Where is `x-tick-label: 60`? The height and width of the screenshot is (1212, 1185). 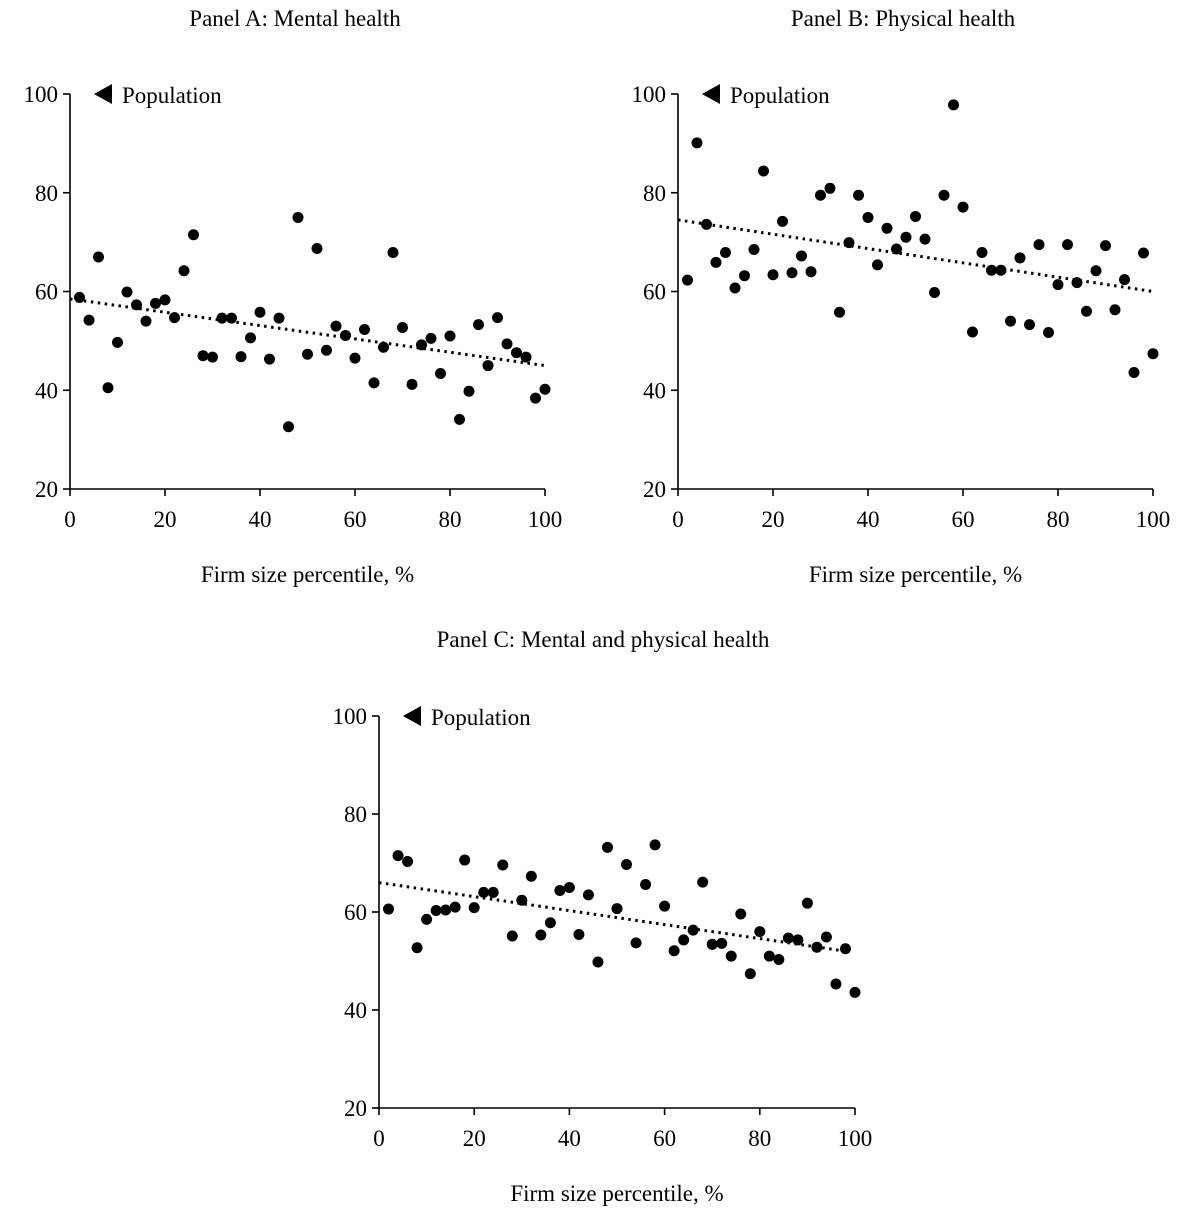 x-tick-label: 60 is located at coordinates (664, 1138).